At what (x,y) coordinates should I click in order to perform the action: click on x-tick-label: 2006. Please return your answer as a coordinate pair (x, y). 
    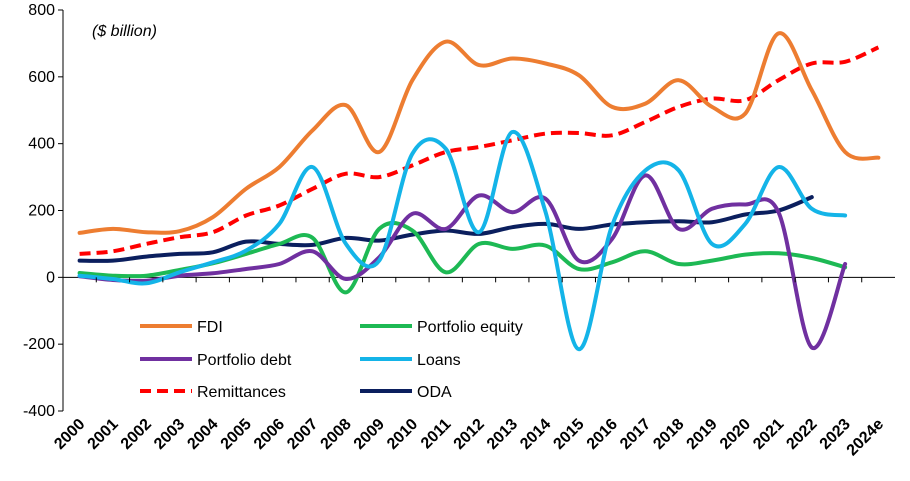
    Looking at the image, I should click on (269, 434).